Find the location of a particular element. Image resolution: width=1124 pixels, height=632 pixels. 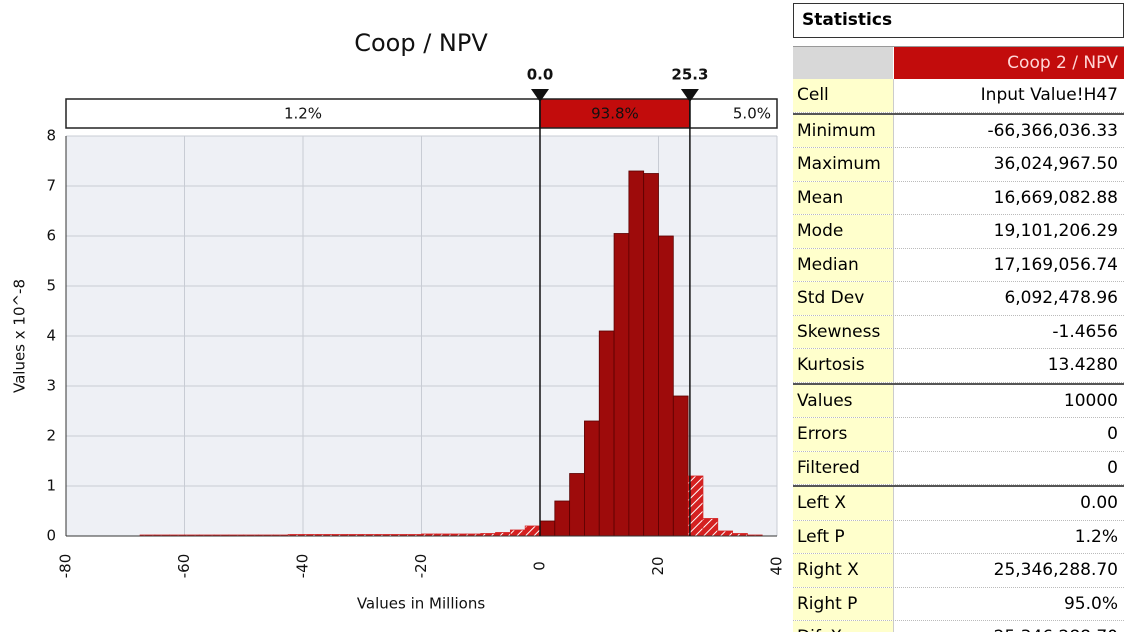

stat-value: -1.4656 is located at coordinates (1085, 331).